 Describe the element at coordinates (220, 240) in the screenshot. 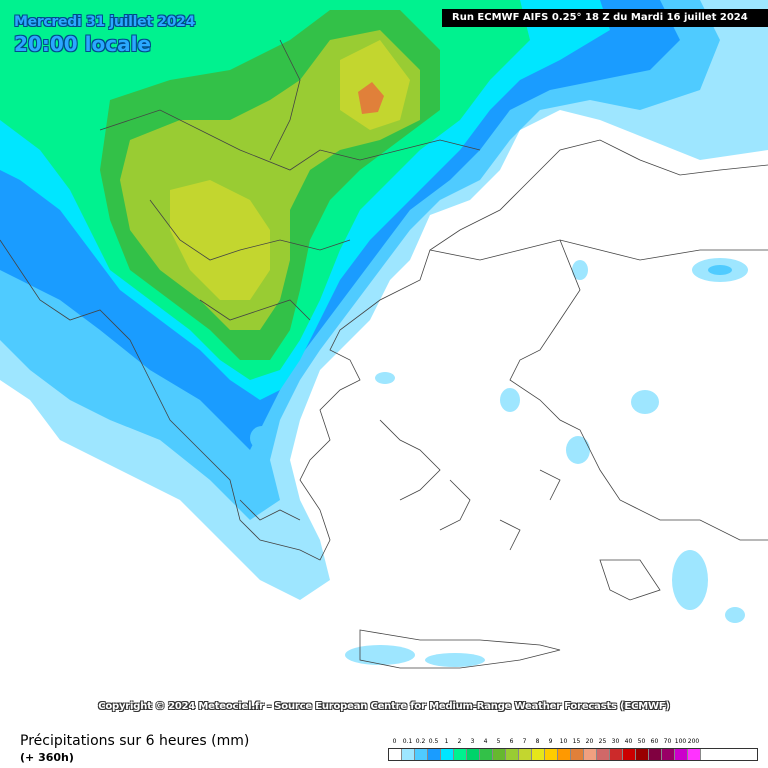

I see `precip-band-yellow` at that location.